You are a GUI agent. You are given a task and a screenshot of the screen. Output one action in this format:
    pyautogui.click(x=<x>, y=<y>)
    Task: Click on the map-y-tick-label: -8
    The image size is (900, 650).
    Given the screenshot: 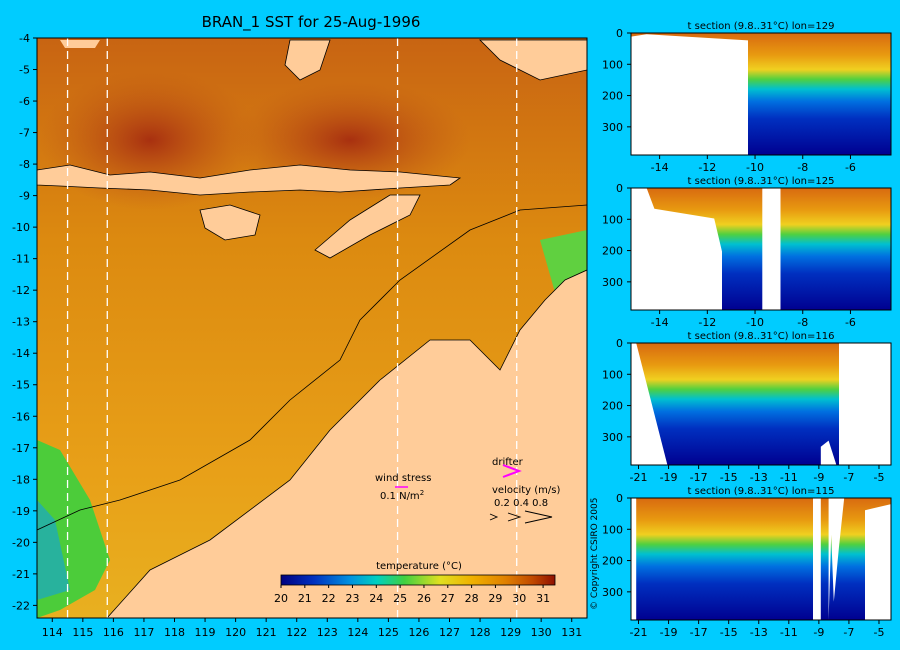 What is the action you would take?
    pyautogui.click(x=24, y=164)
    